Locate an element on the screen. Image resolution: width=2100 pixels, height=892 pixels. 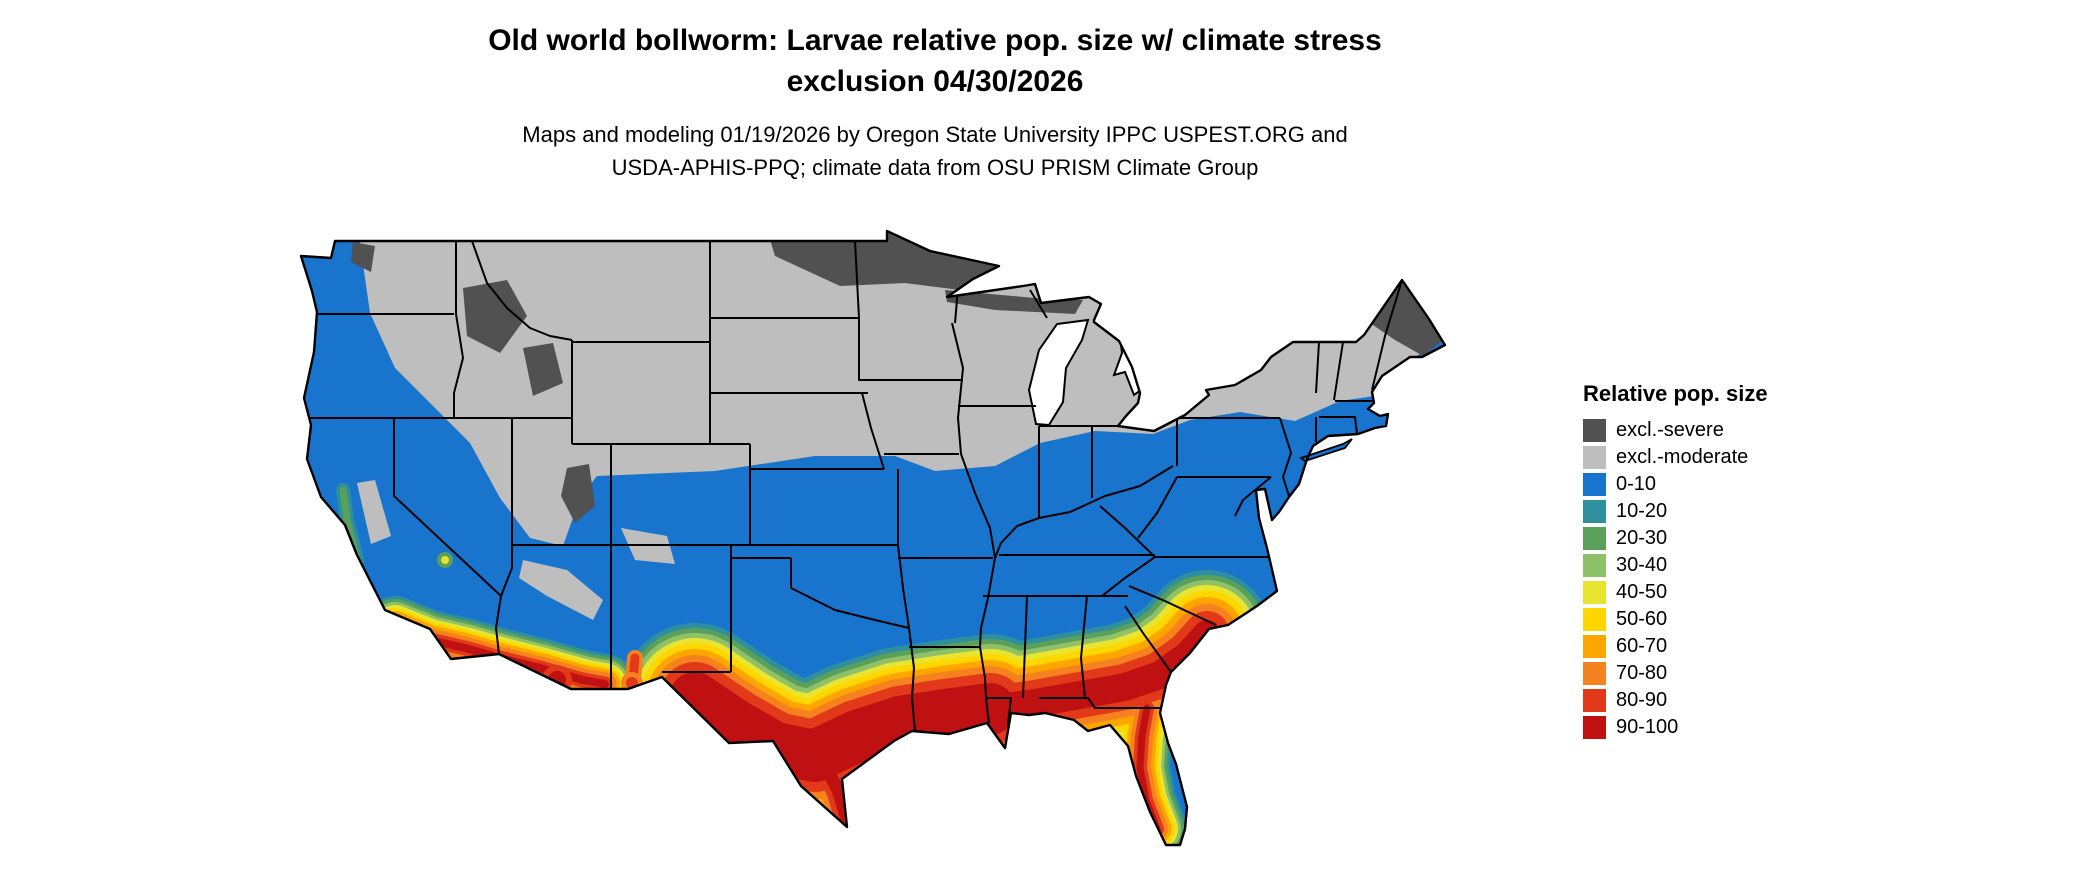
legend-item: excl.-moderate is located at coordinates (1708, 457).